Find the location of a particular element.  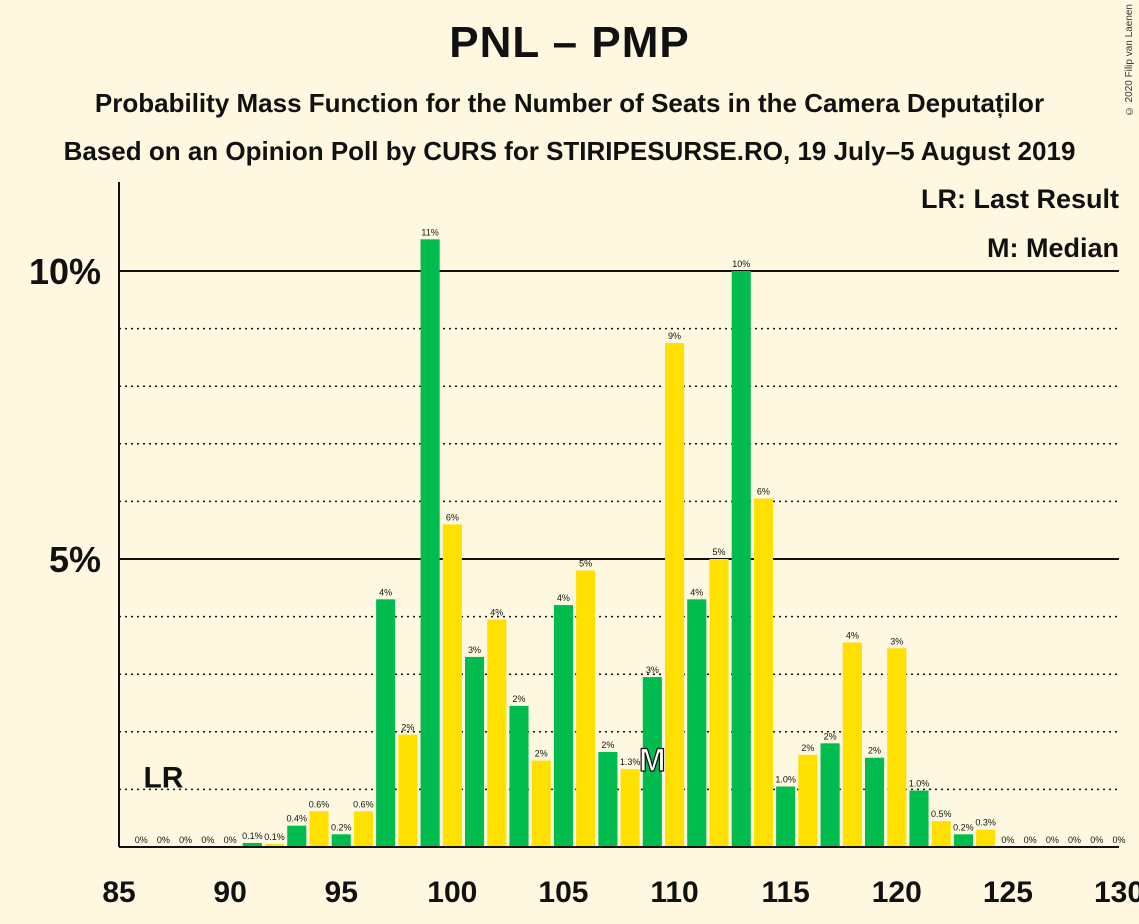

x-tick-label: 85 is located at coordinates (118, 892).